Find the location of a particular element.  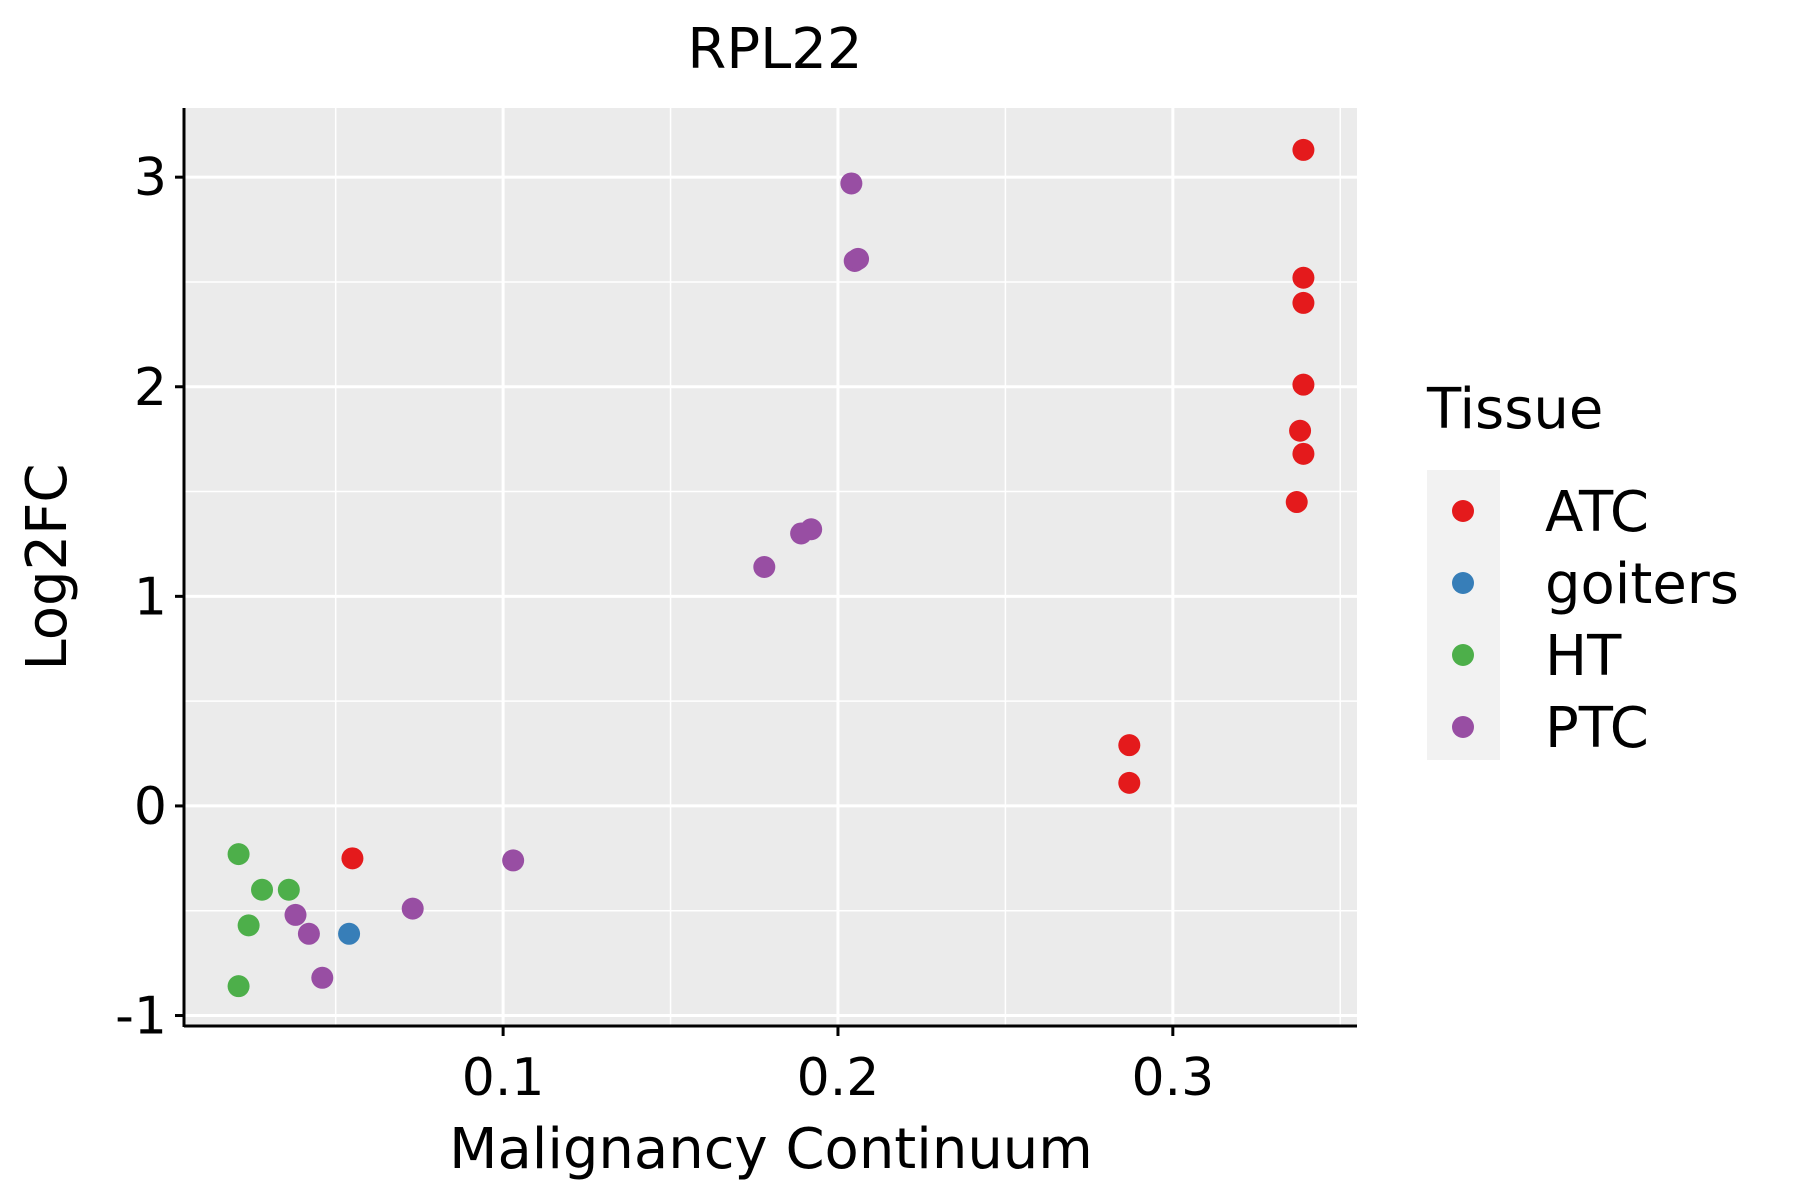

legend-key-goiters is located at coordinates (1463, 583).